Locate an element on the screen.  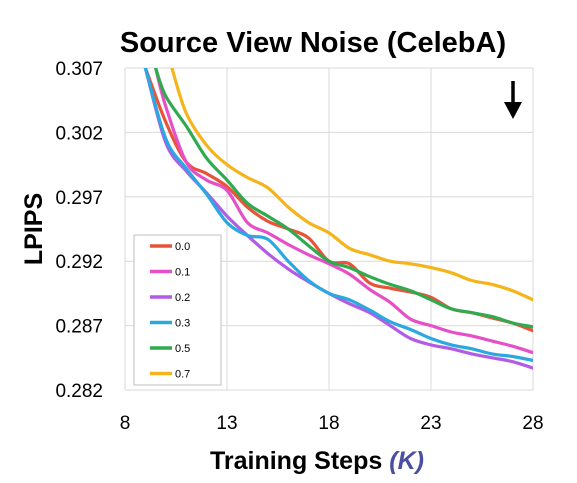
legend-label: 0.7 is located at coordinates (182, 375).